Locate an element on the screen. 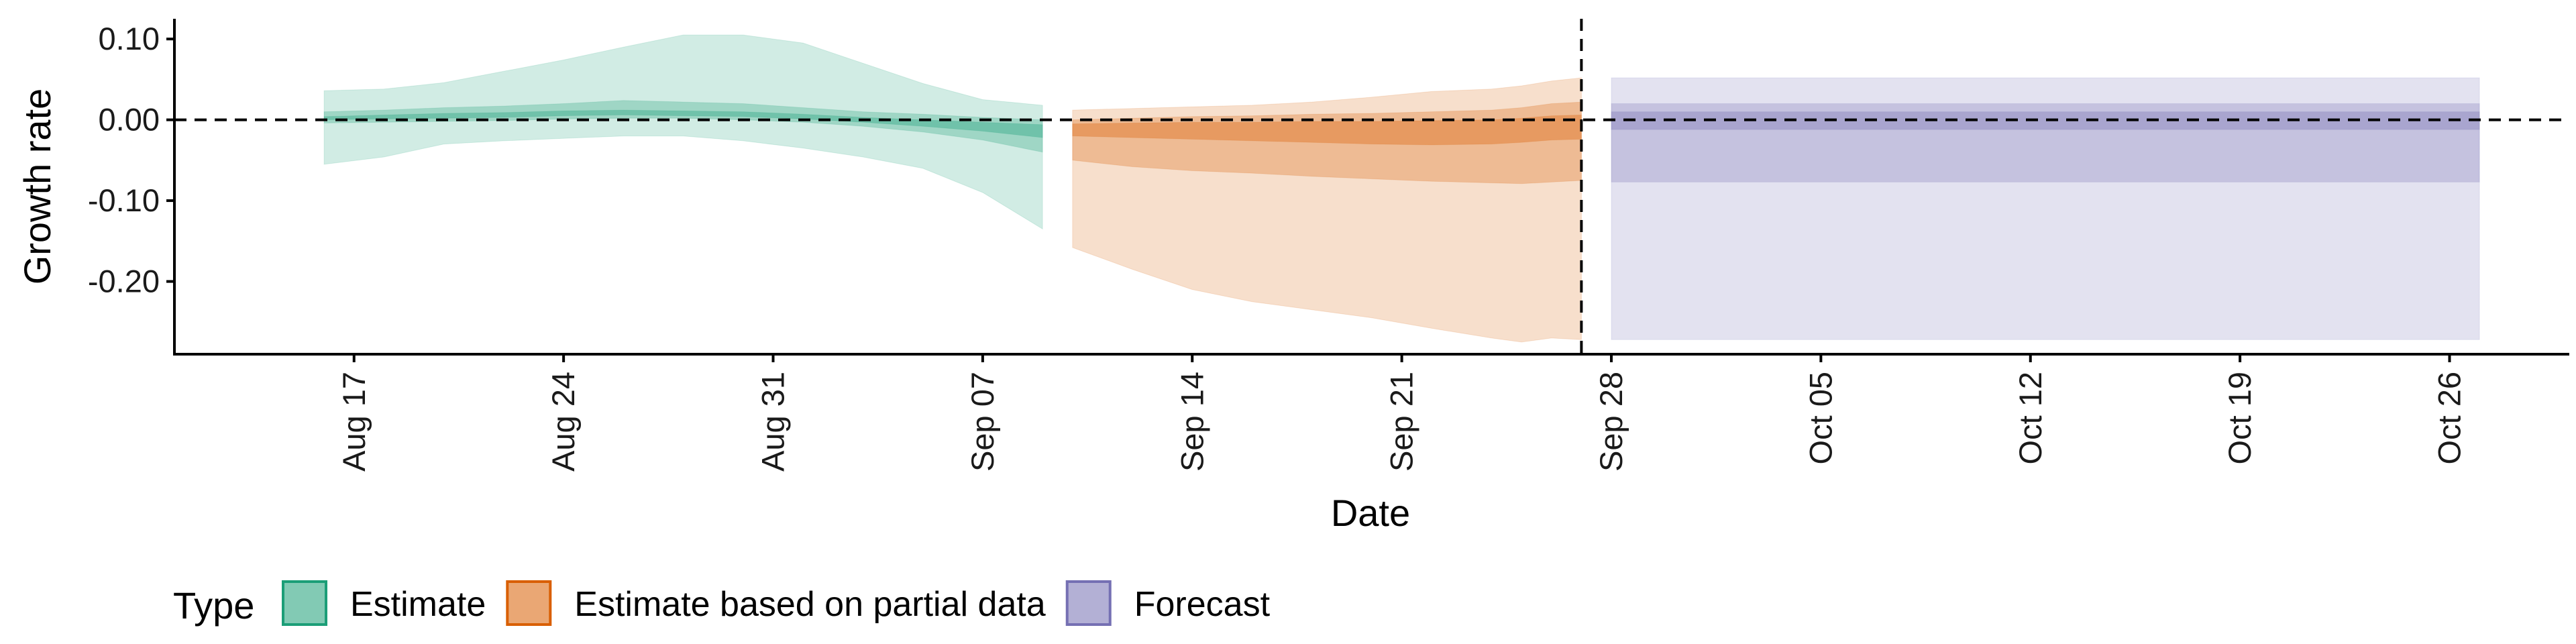 The height and width of the screenshot is (644, 2576). estimate-band-inner is located at coordinates (683, 123).